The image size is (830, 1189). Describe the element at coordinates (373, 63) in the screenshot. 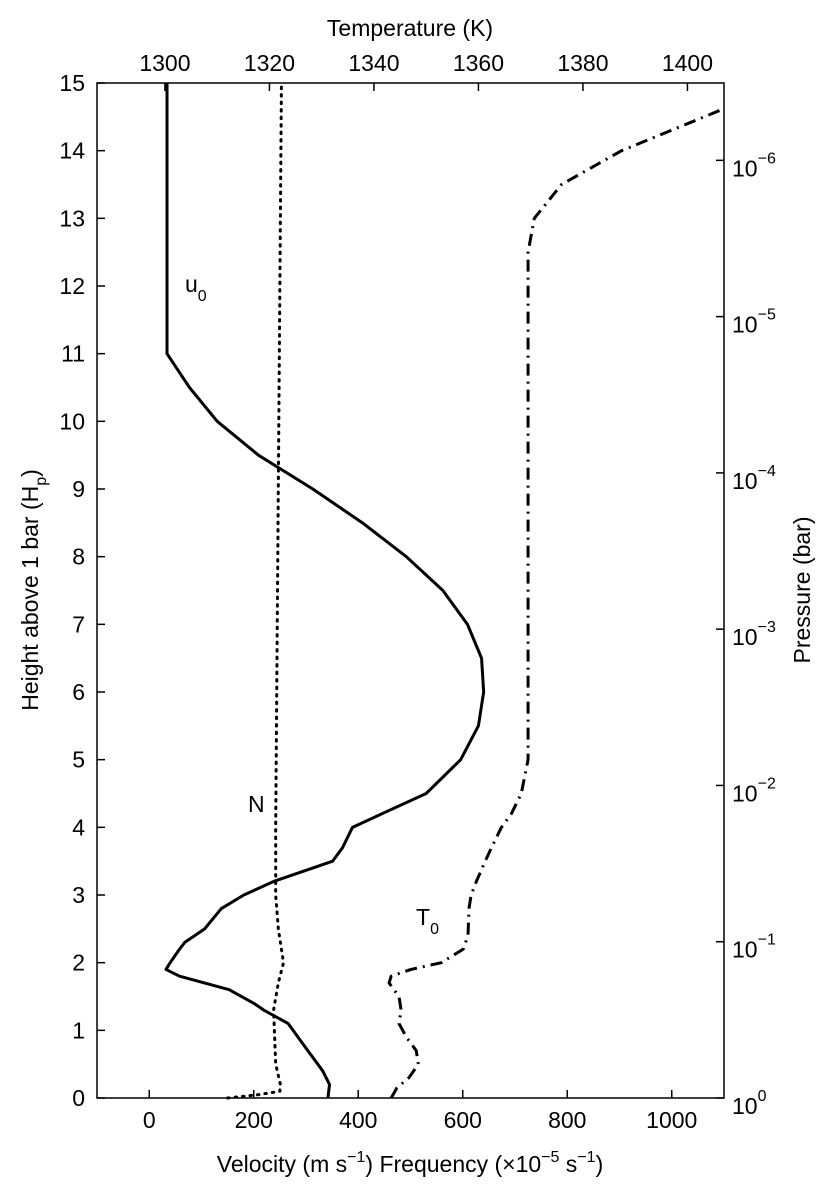

I see `x2-tick-label: 1340` at that location.